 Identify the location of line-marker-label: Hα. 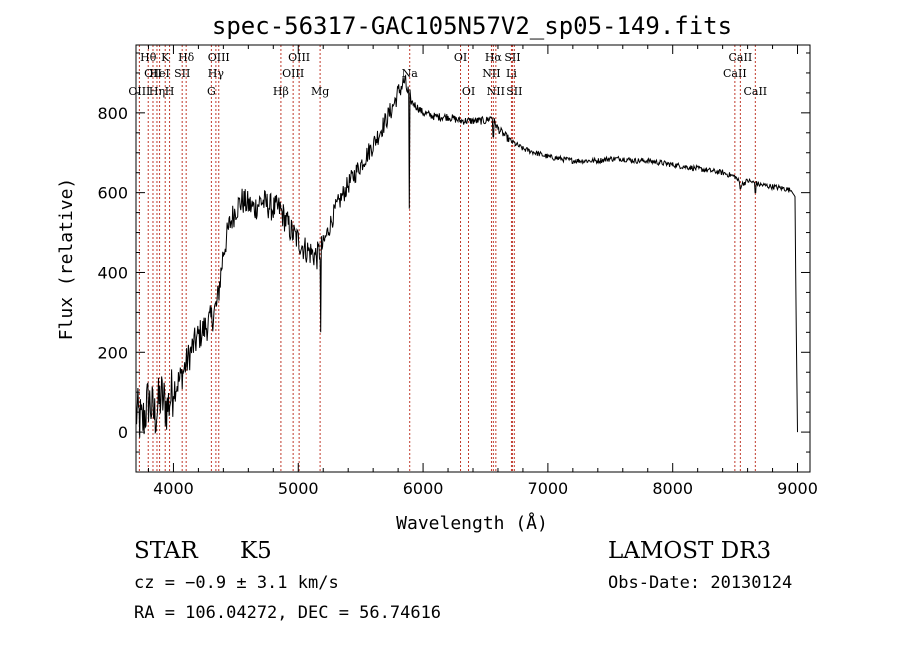
(494, 57).